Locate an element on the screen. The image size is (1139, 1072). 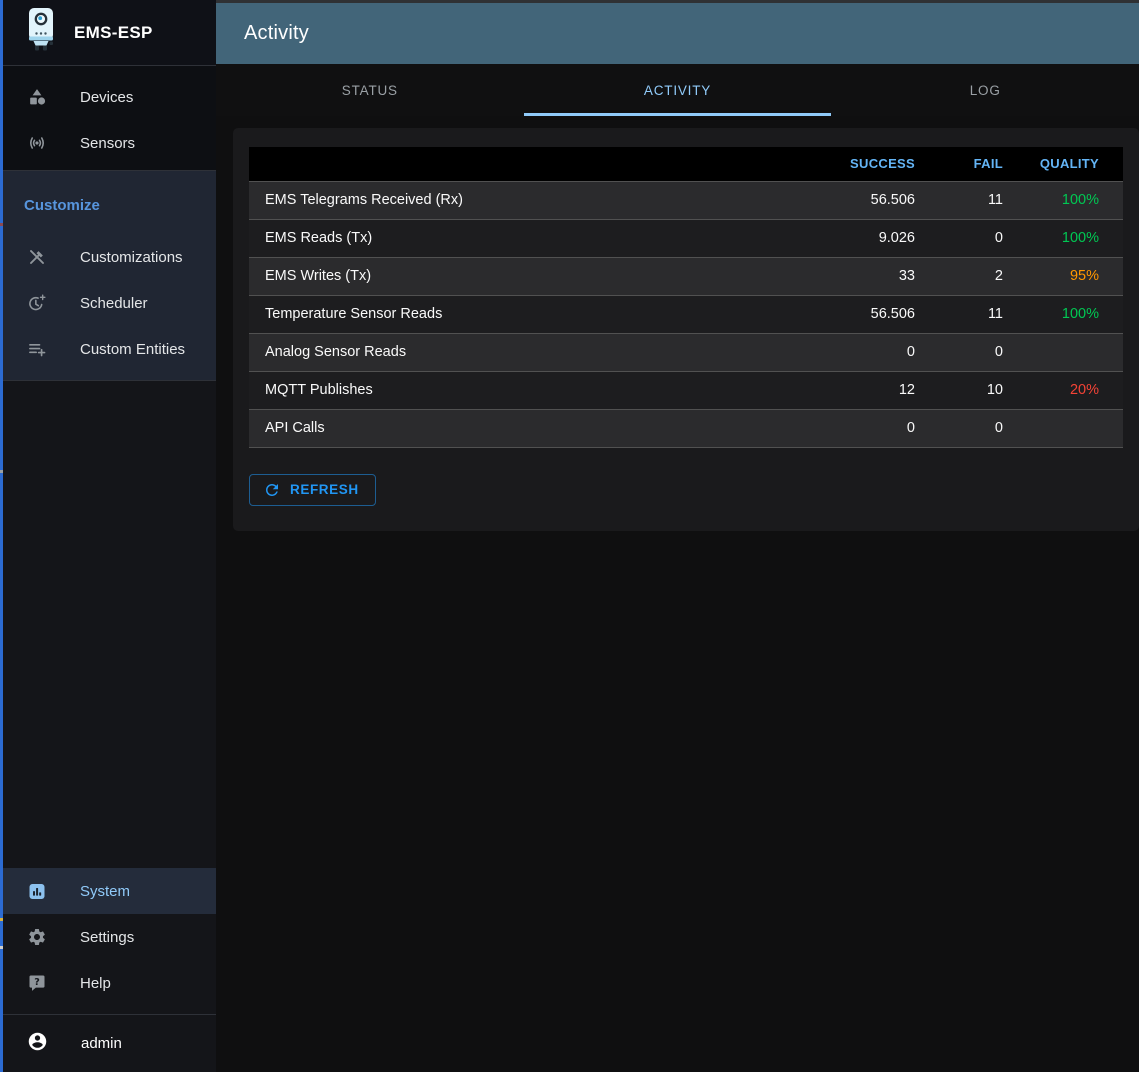
left-edge-strip is located at coordinates (1, 536).